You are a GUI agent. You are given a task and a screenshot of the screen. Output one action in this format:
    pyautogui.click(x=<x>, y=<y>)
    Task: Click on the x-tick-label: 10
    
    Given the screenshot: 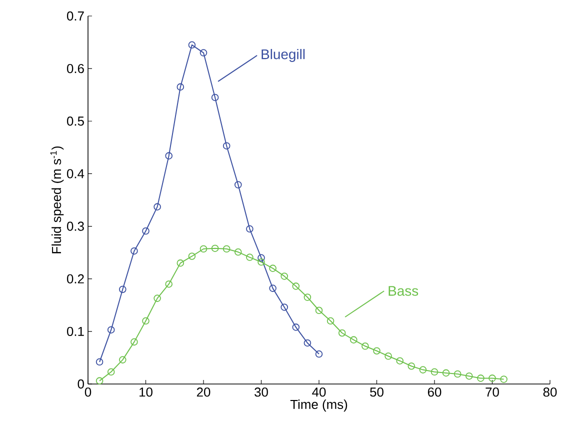 What is the action you would take?
    pyautogui.click(x=146, y=392)
    